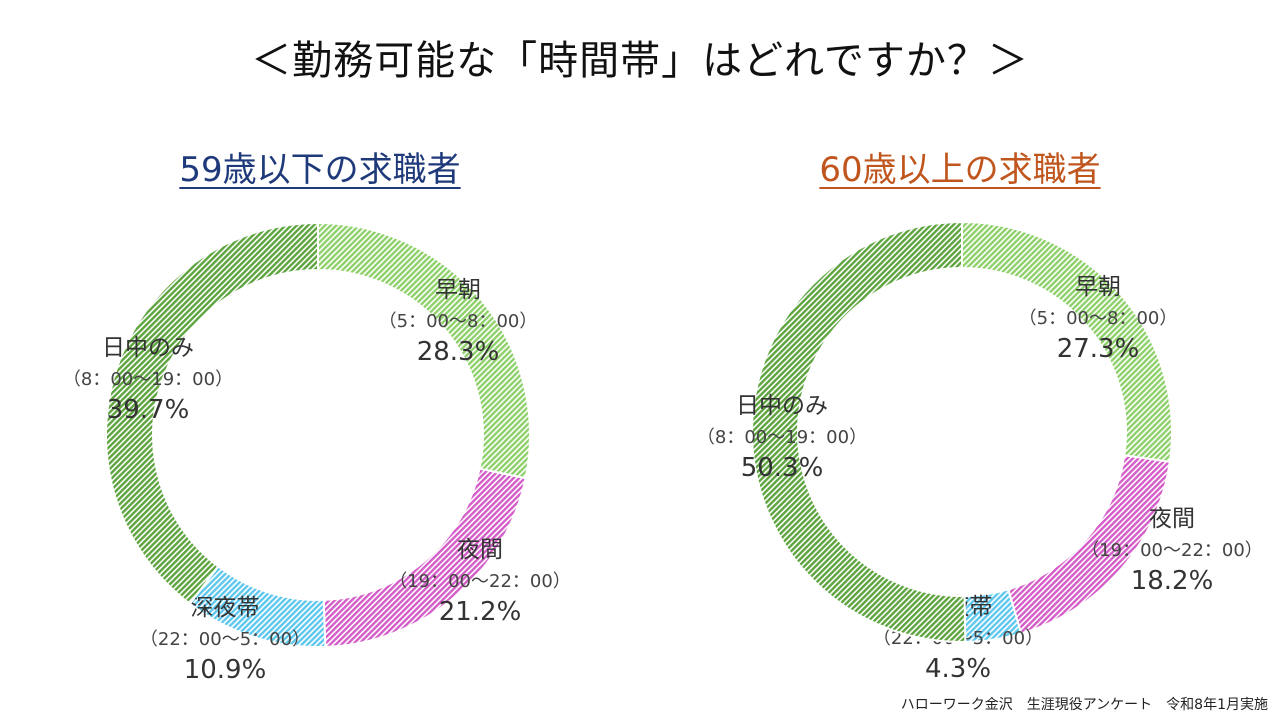  Describe the element at coordinates (1098, 349) in the screenshot. I see `slice-value-early: 27.3%` at that location.